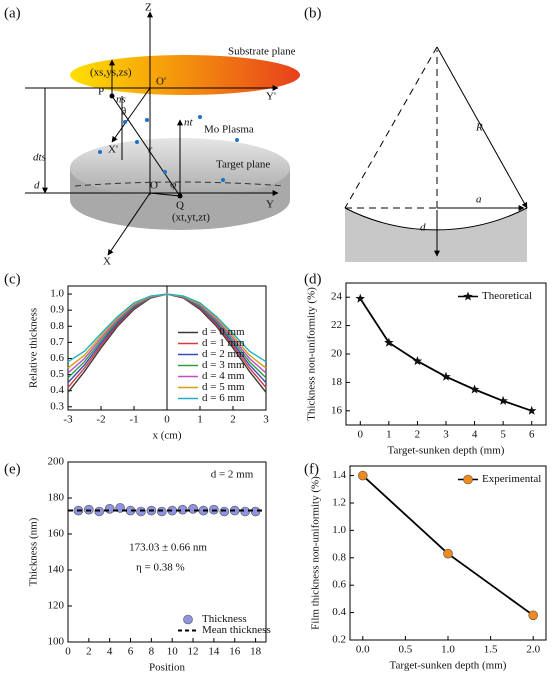  Describe the element at coordinates (57, 358) in the screenshot. I see `y-tick-label: 0.6` at that location.